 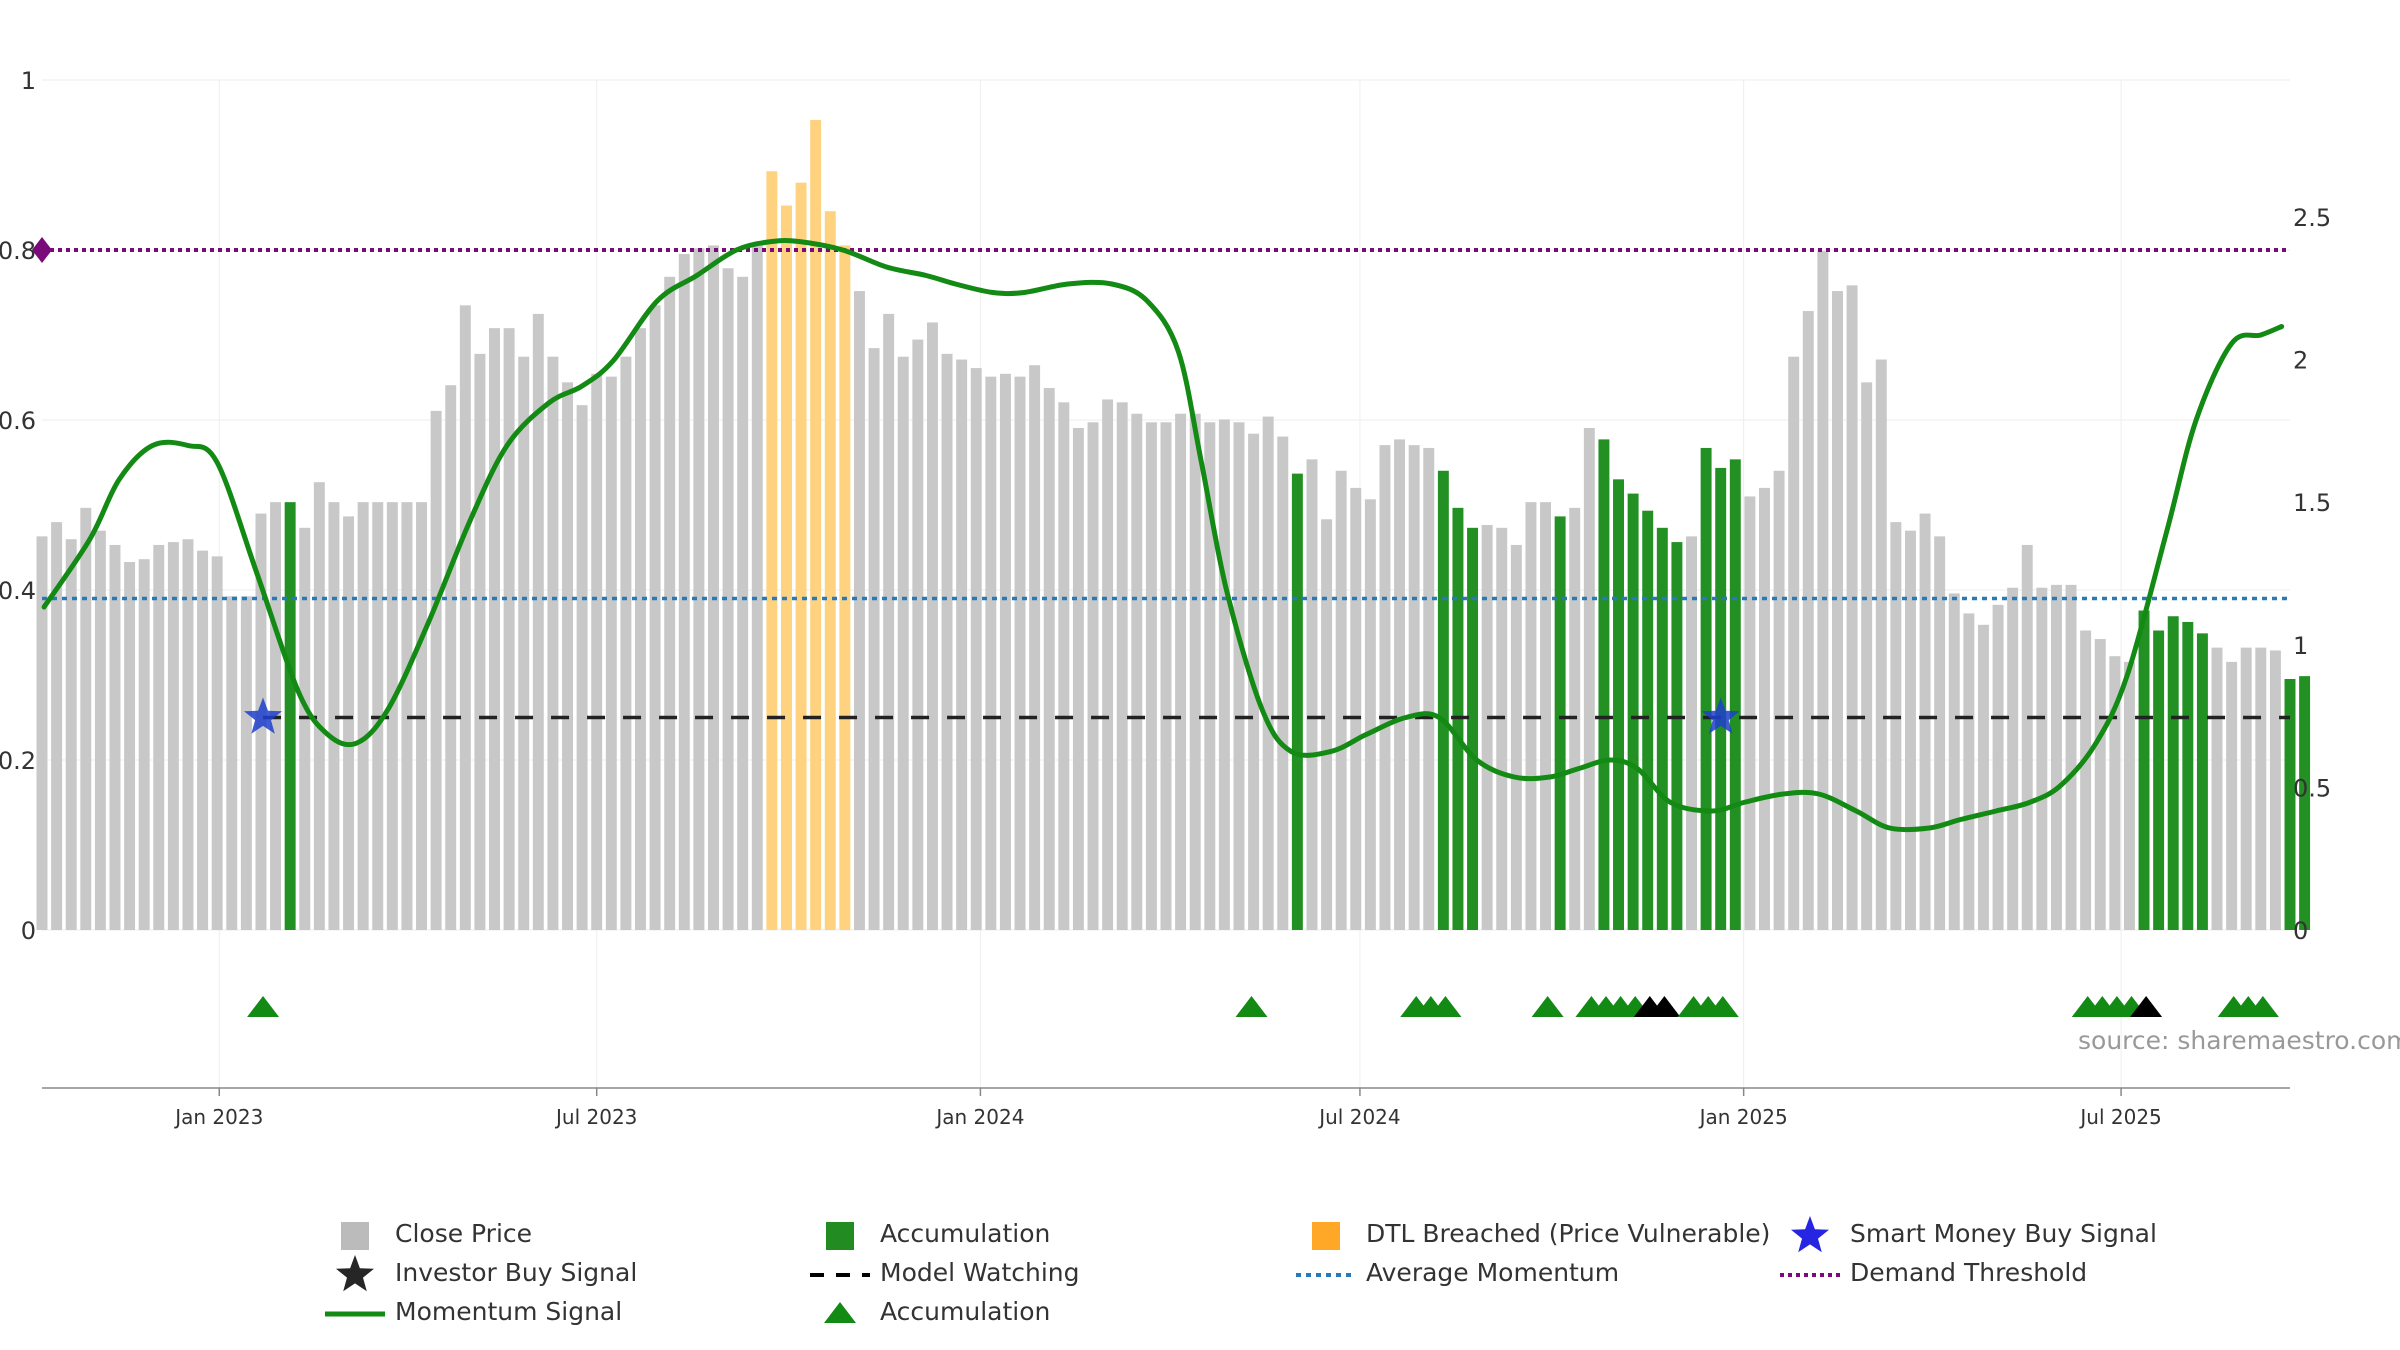 I want to click on legend-swatch-dtl, so click(x=1326, y=1236).